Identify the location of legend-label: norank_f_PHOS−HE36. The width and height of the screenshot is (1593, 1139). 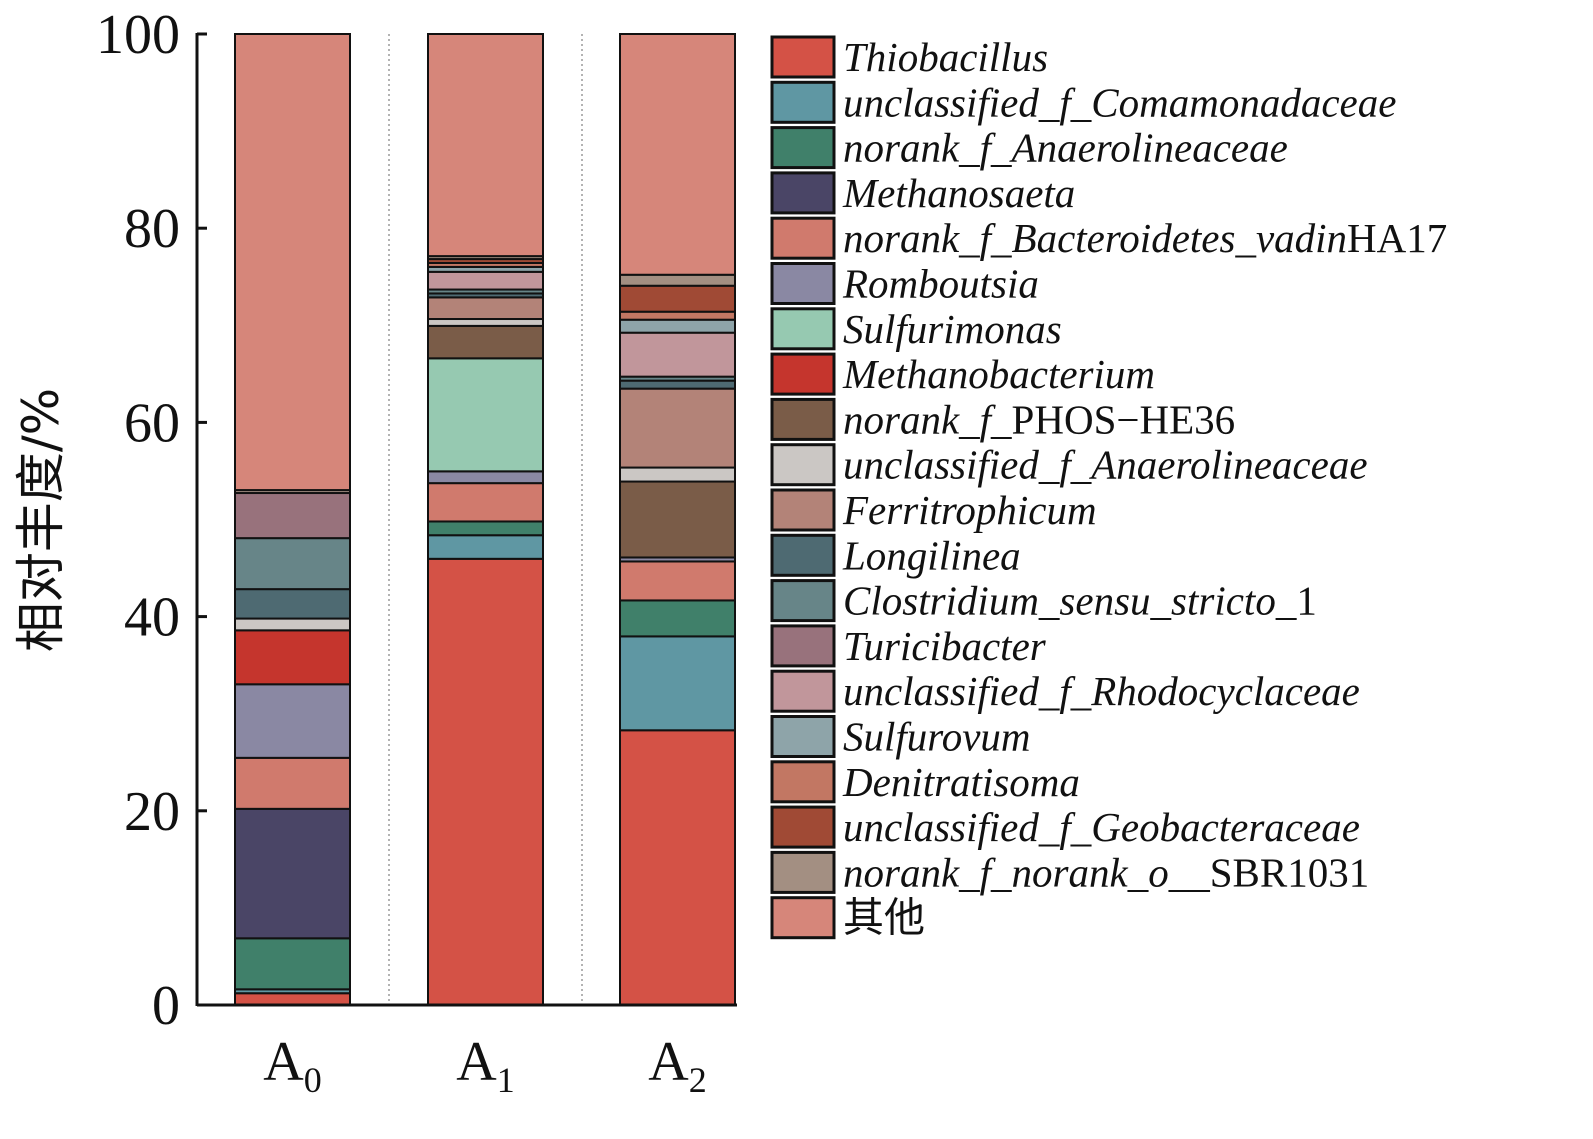
(1039, 419).